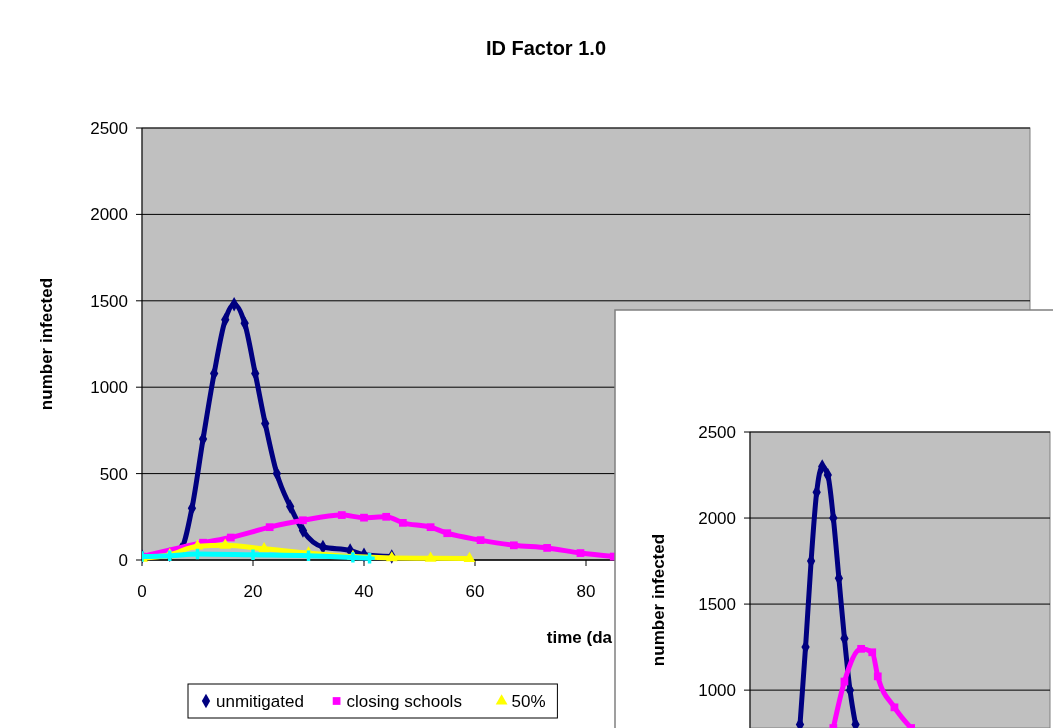 The height and width of the screenshot is (728, 1053). Describe the element at coordinates (404, 701) in the screenshot. I see `legend-label: closing schools` at that location.